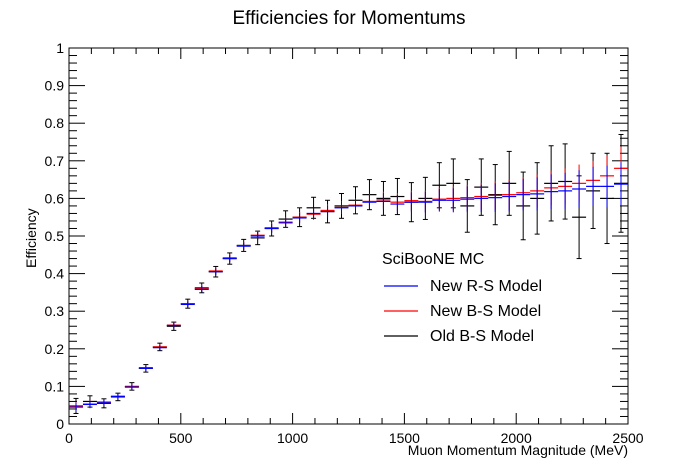 The image size is (698, 471). I want to click on x-tick-label: 1500, so click(404, 438).